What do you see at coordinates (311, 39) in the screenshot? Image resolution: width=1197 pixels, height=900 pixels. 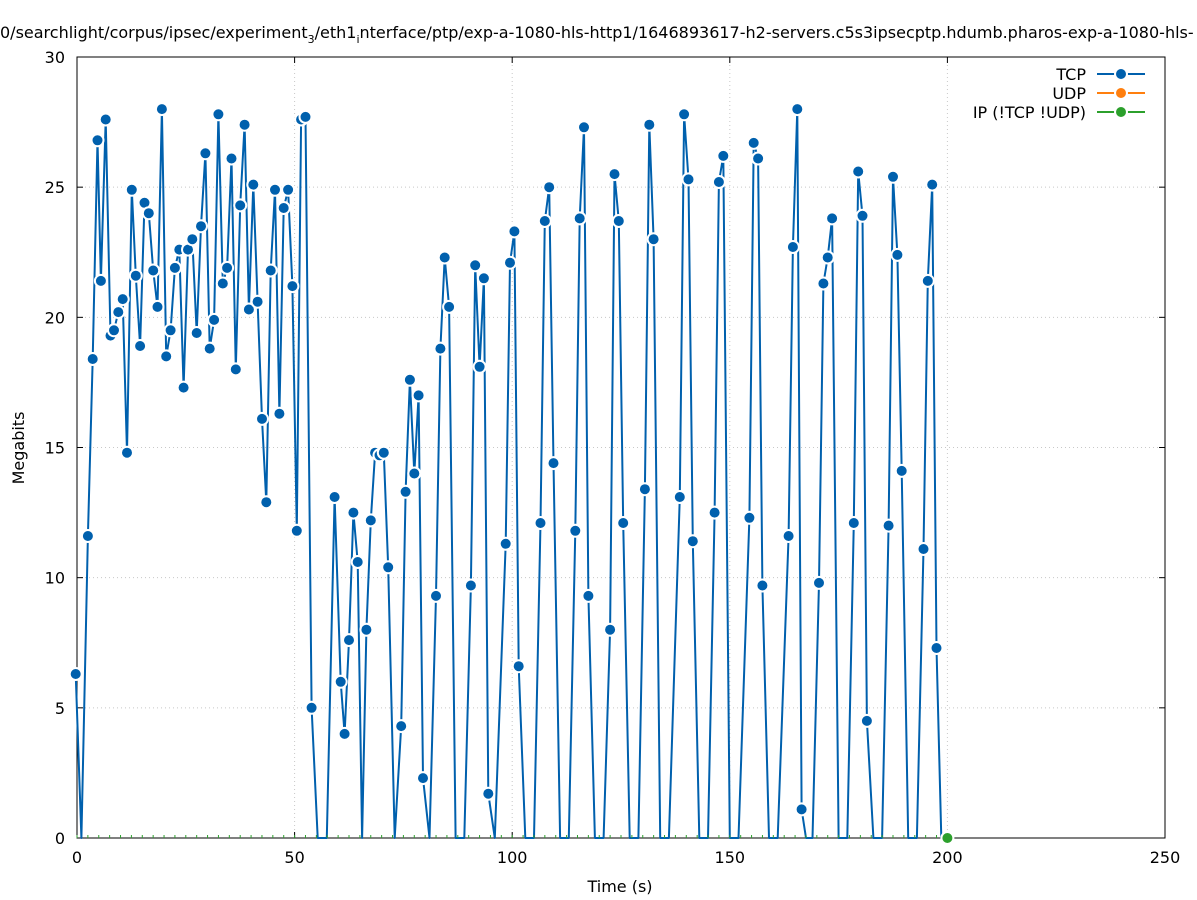 I see `title-subscript-1: 3` at bounding box center [311, 39].